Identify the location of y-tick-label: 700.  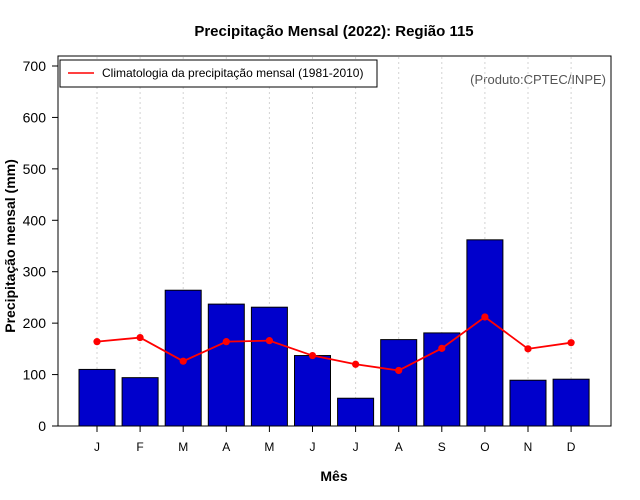
(35, 66).